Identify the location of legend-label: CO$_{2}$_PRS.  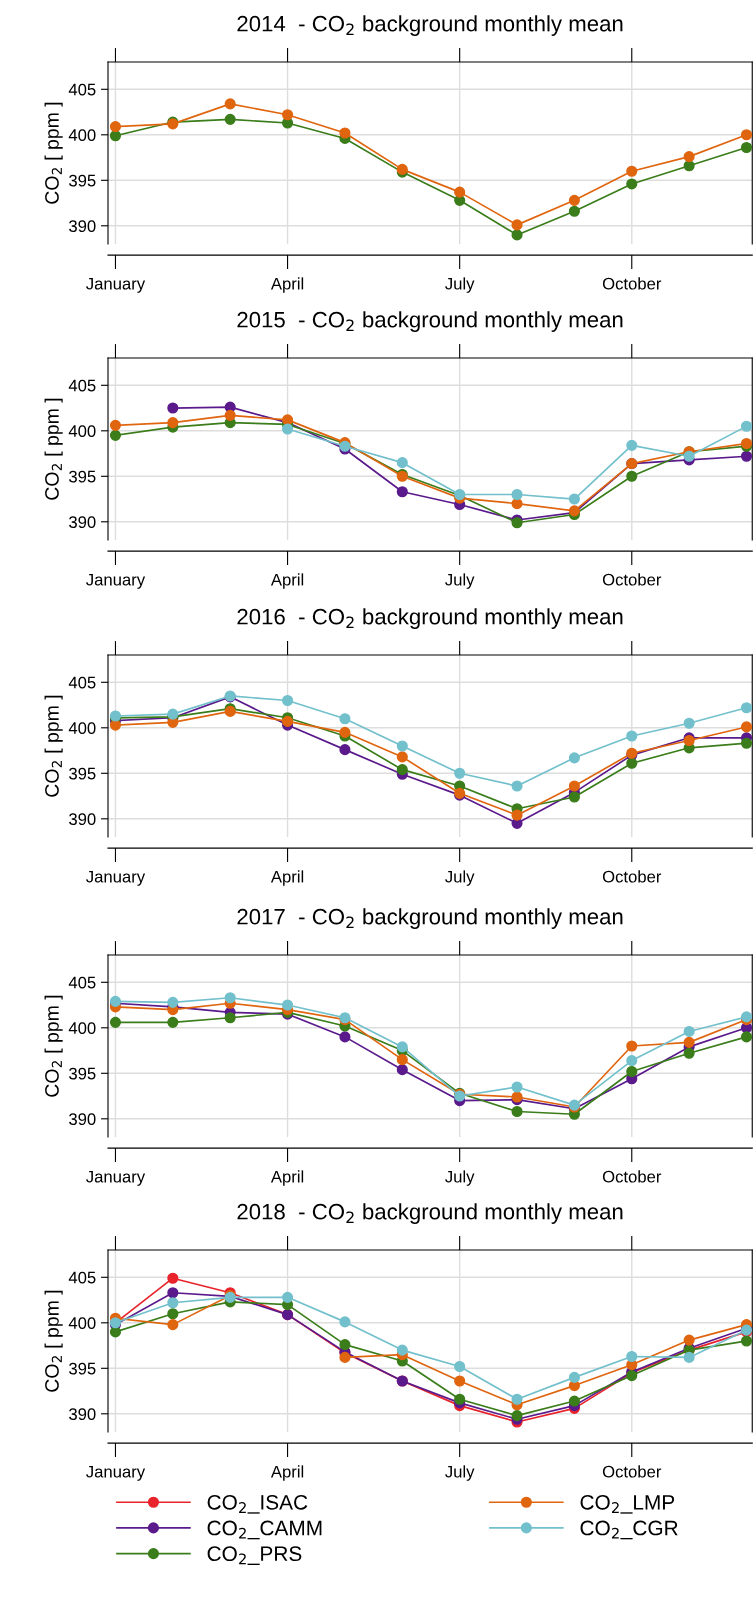
(254, 1555).